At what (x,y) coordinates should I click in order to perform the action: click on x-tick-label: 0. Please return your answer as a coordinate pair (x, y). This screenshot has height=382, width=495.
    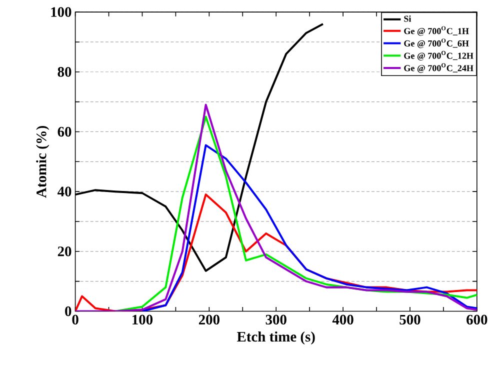
    Looking at the image, I should click on (75, 320).